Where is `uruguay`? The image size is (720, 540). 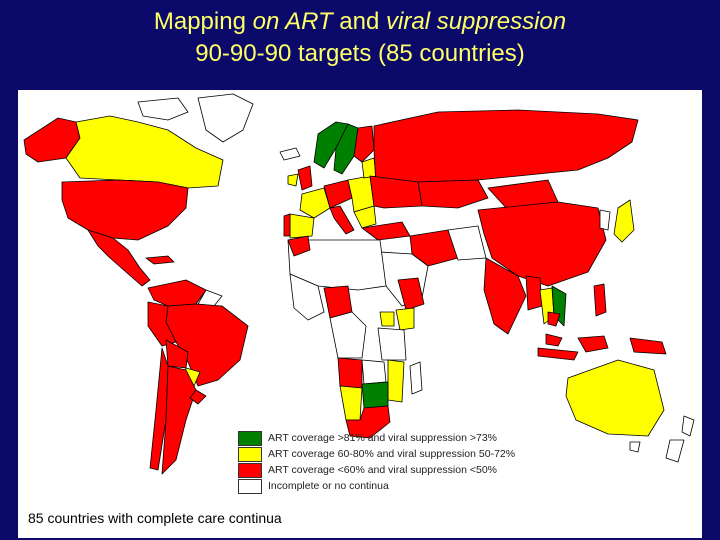 uruguay is located at coordinates (198, 397).